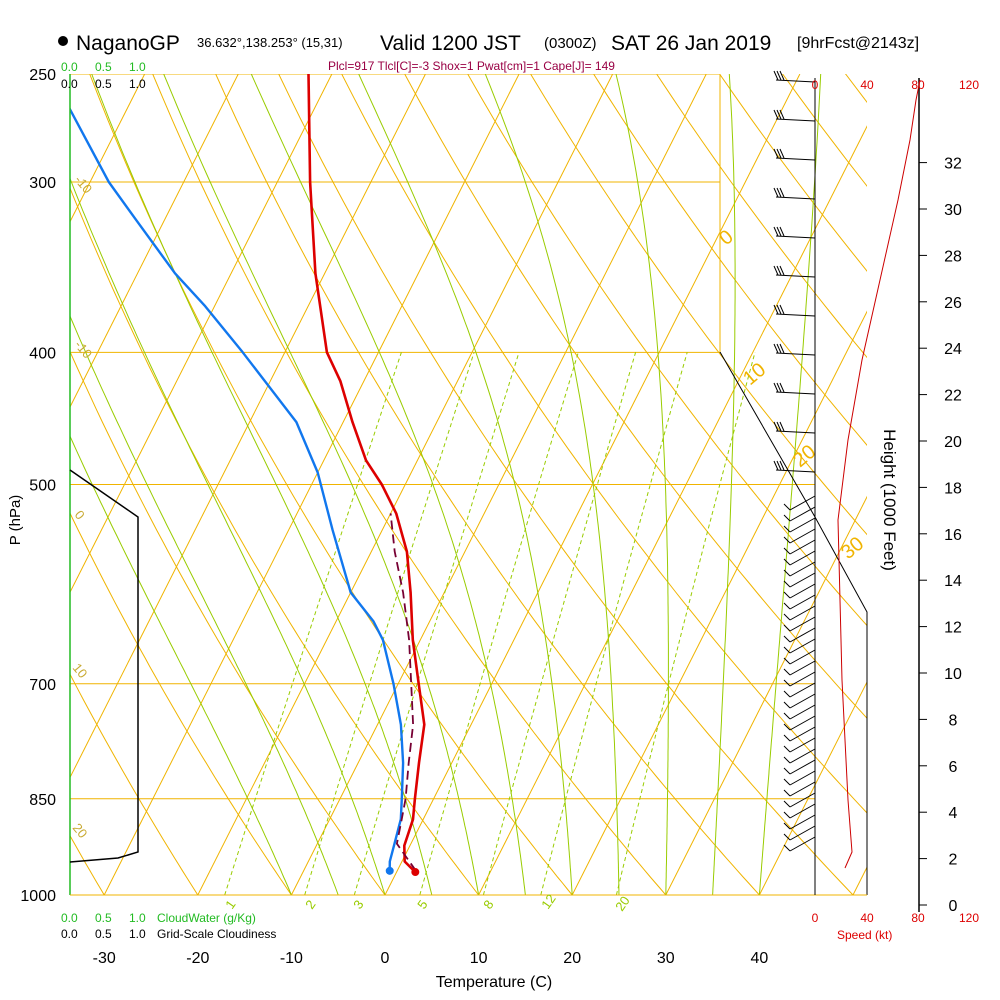 The width and height of the screenshot is (1000, 1000). Describe the element at coordinates (450, 43) in the screenshot. I see `valid-time: Valid 1200 JST` at that location.